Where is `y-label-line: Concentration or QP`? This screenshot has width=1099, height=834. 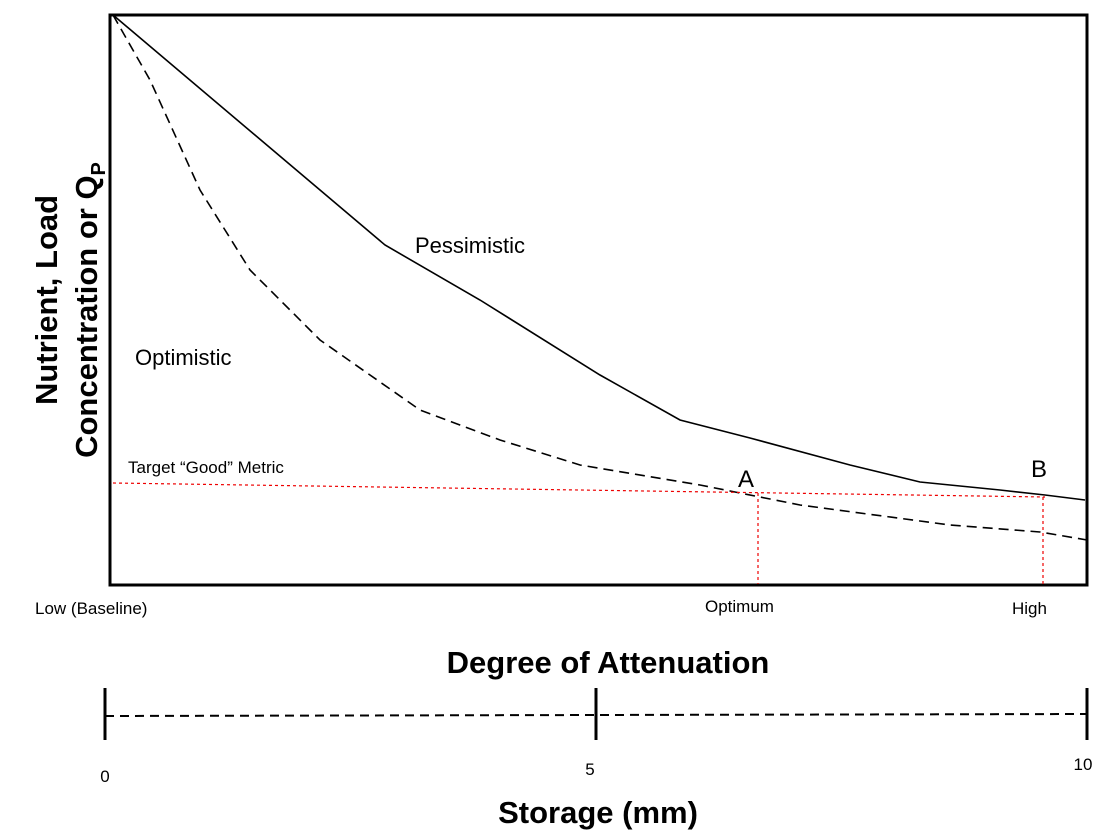 y-label-line: Concentration or QP is located at coordinates (89, 310).